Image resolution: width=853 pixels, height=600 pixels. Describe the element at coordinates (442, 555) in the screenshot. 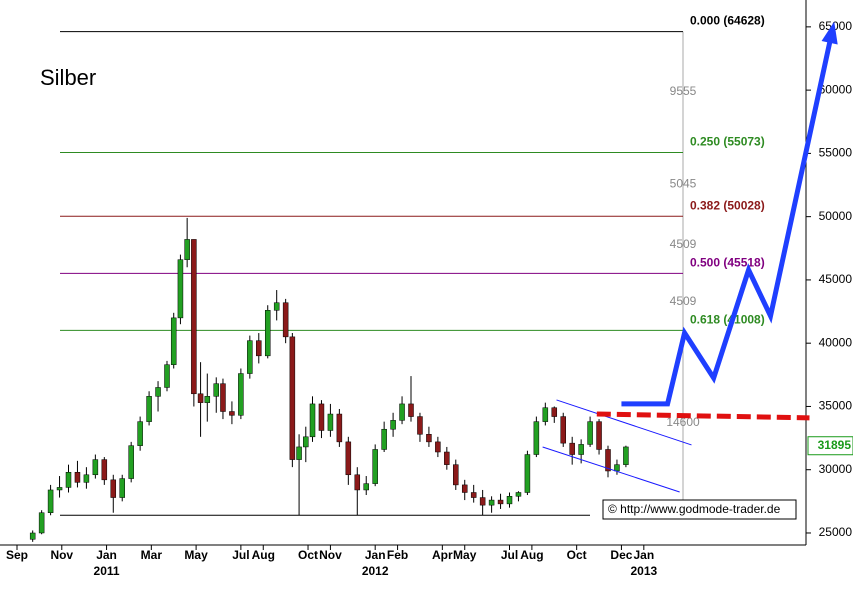

I see `x-tick-label: Apr` at that location.